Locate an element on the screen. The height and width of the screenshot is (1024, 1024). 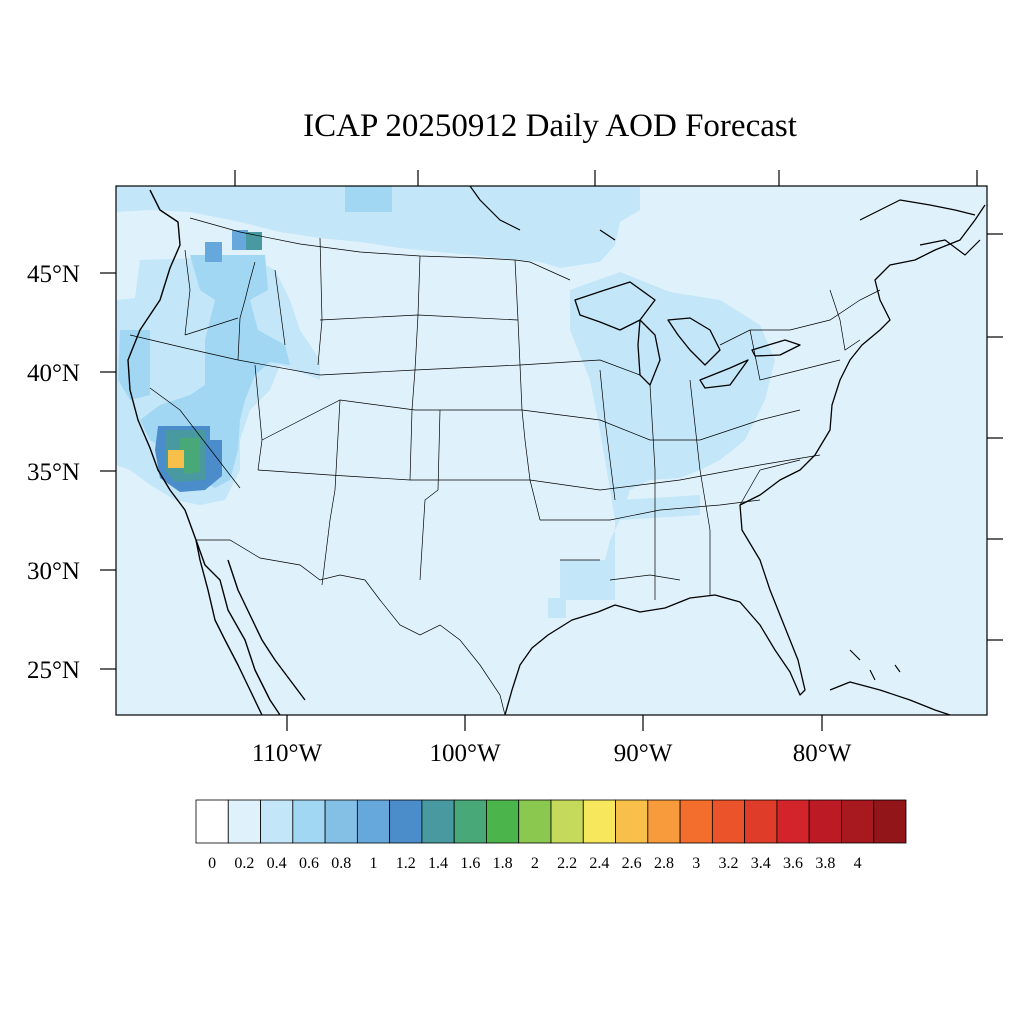
lat-label: 40°N is located at coordinates (53, 373).